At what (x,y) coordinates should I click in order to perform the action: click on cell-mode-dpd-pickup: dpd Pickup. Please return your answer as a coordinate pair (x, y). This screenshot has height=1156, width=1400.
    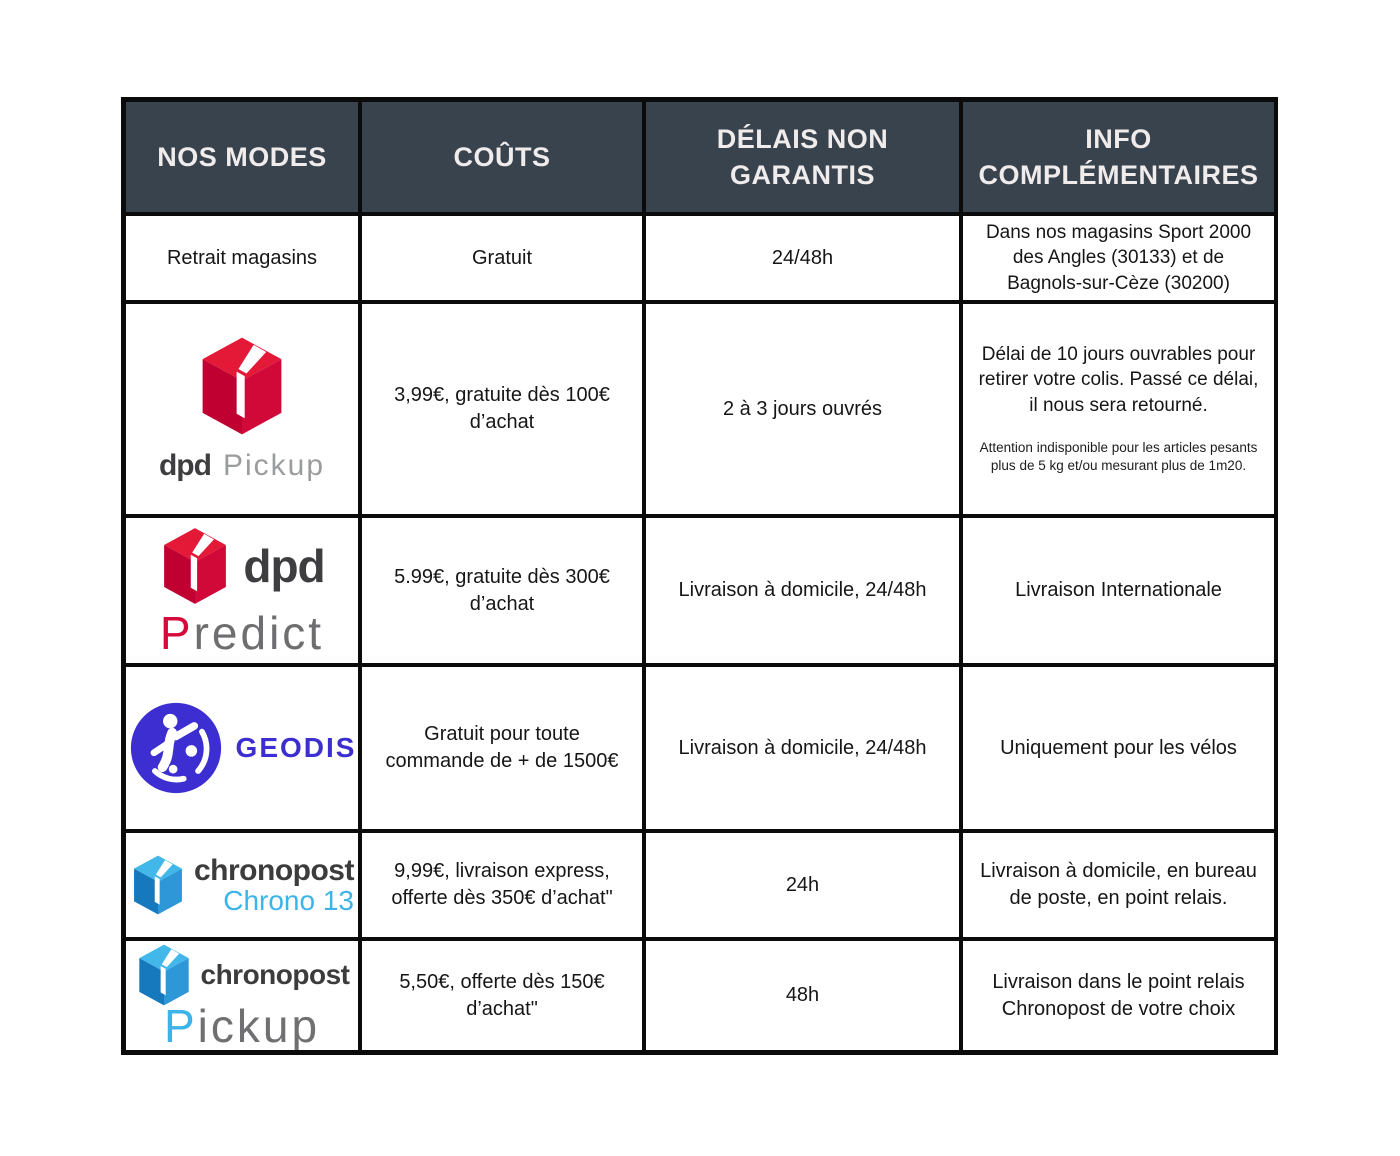
    Looking at the image, I should click on (242, 409).